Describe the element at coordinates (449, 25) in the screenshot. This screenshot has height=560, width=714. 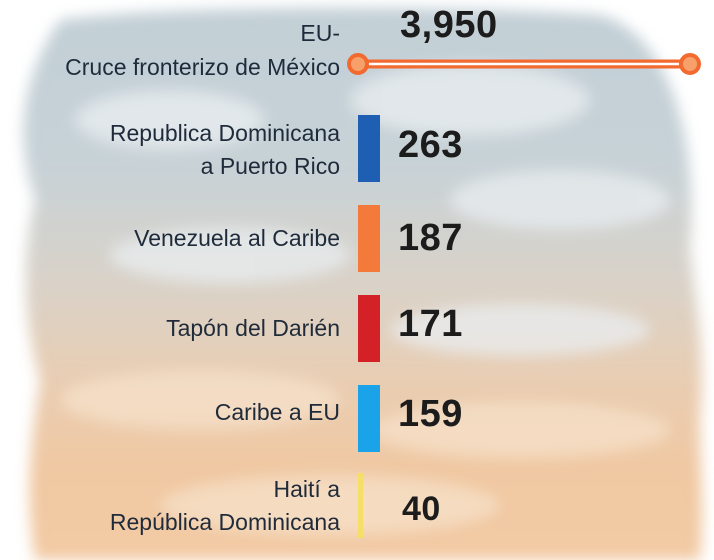
I see `value-label: 3,950` at that location.